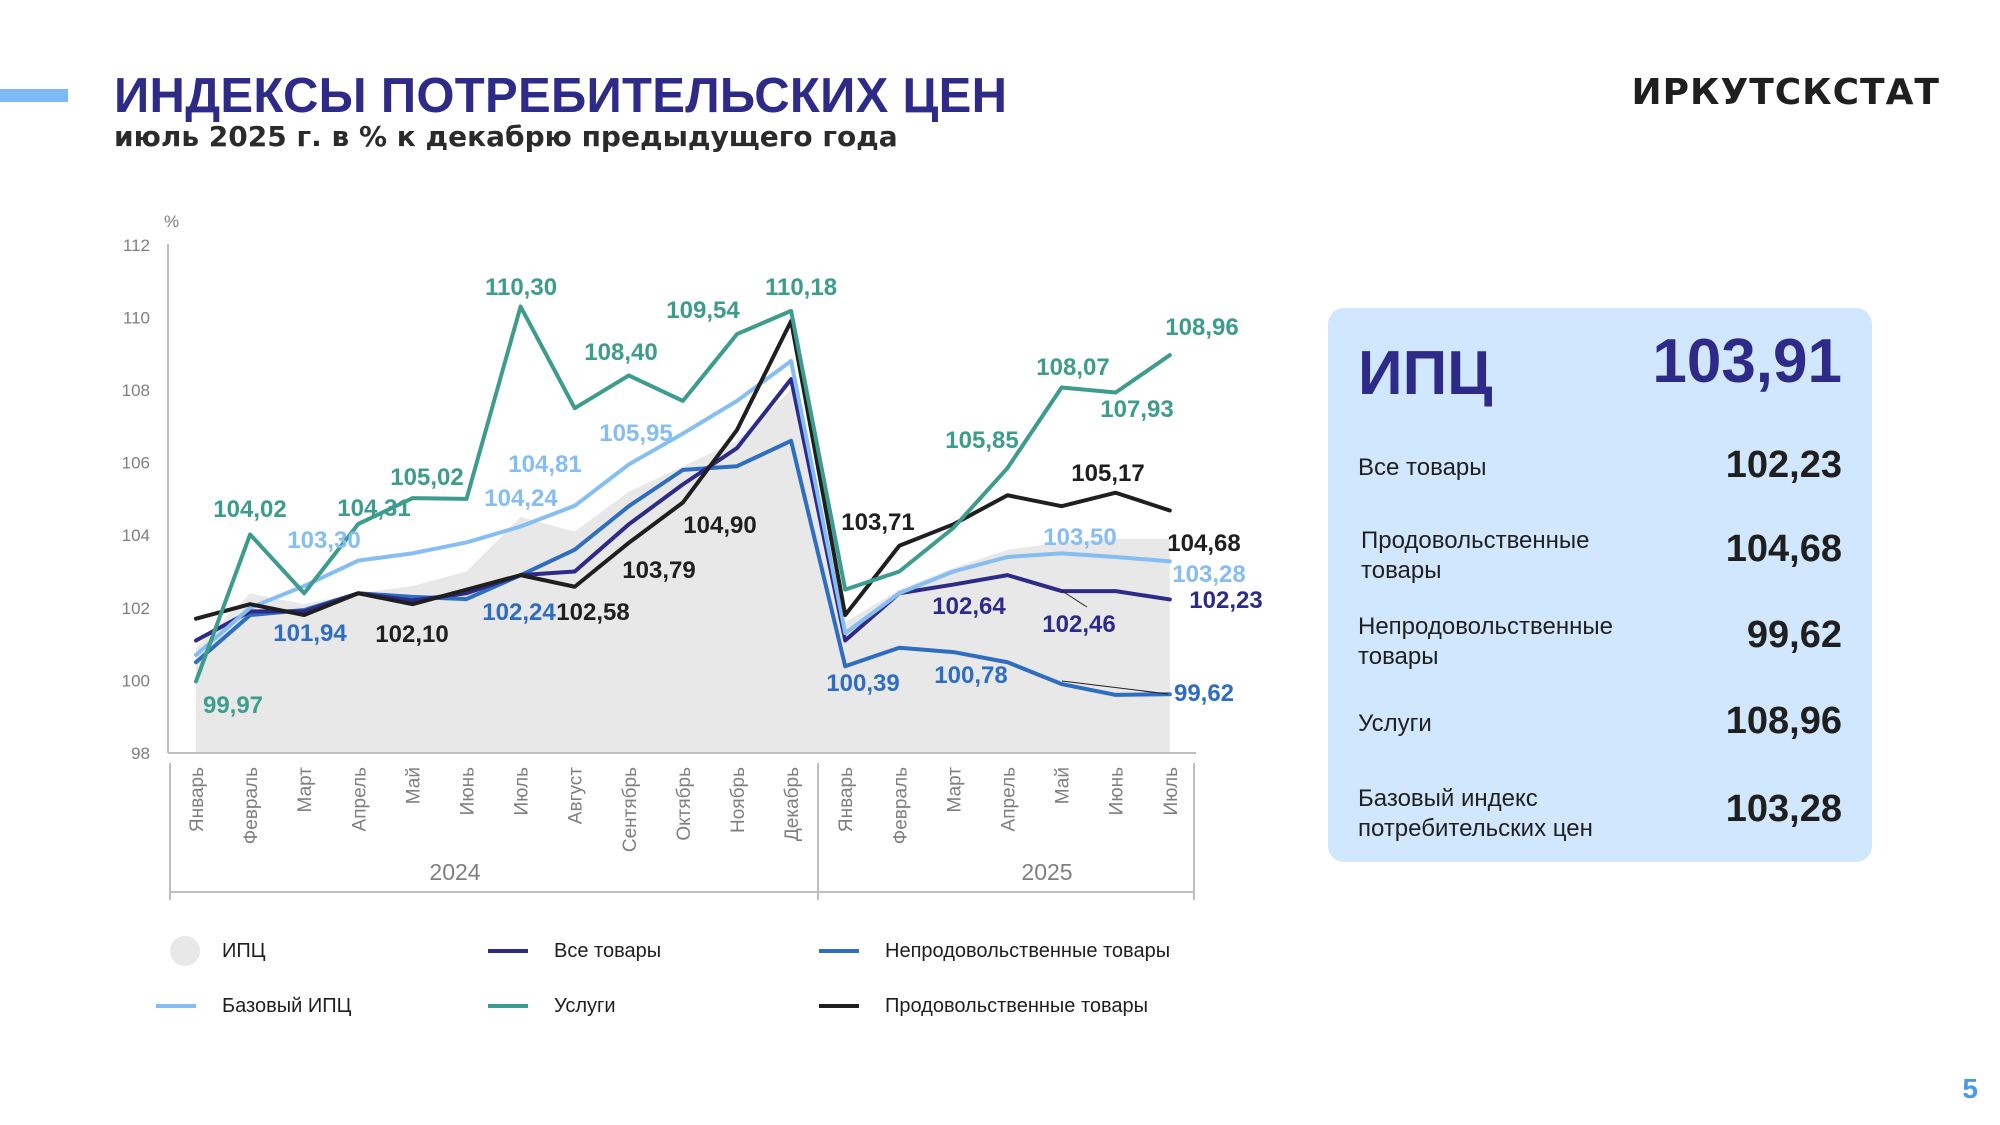 The width and height of the screenshot is (2000, 1125). What do you see at coordinates (136, 535) in the screenshot?
I see `y-tick-label: 104` at bounding box center [136, 535].